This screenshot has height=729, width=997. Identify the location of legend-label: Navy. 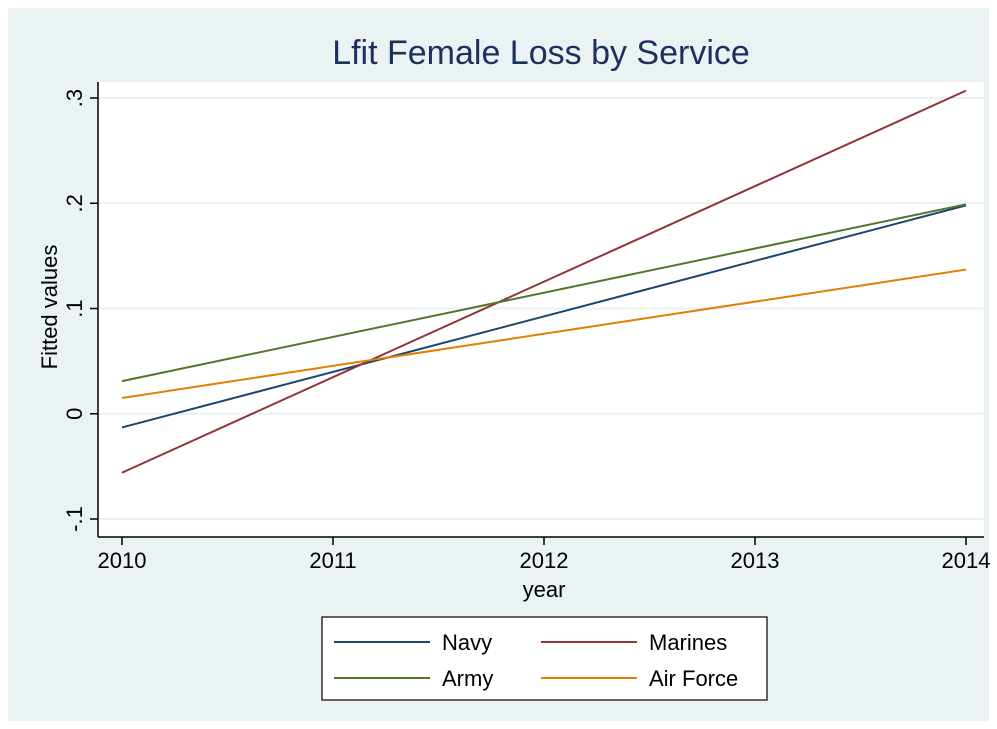
(467, 642).